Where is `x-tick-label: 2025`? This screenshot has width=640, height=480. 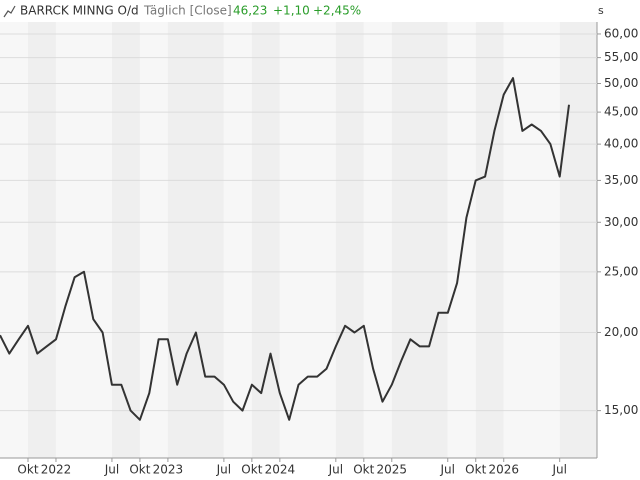 x-tick-label: 2025 is located at coordinates (392, 470).